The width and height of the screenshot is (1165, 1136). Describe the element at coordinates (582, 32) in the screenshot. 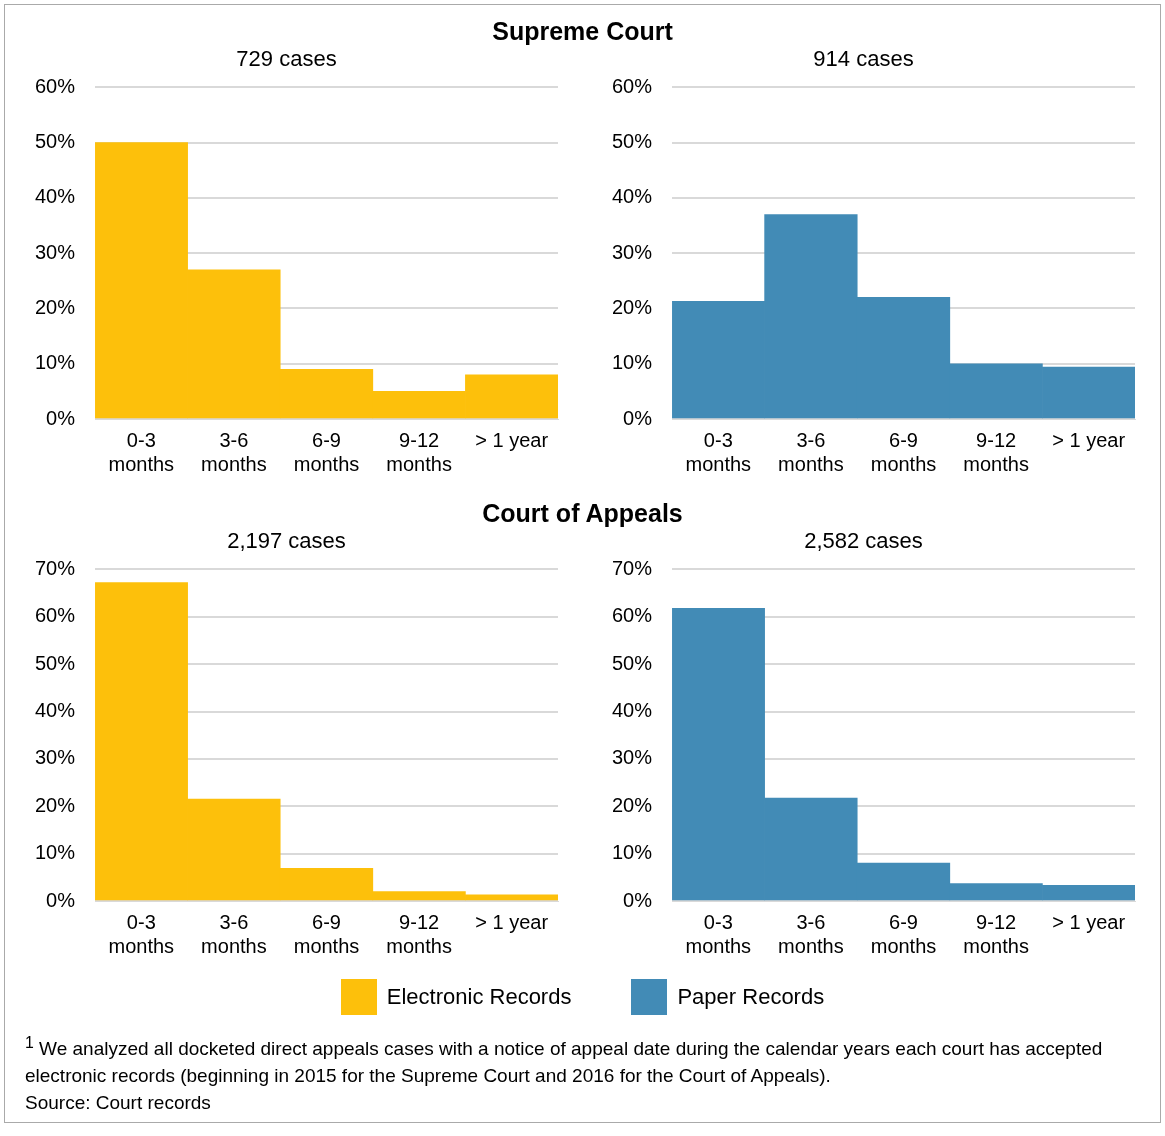

I see `chart-title: Supreme Court` at that location.